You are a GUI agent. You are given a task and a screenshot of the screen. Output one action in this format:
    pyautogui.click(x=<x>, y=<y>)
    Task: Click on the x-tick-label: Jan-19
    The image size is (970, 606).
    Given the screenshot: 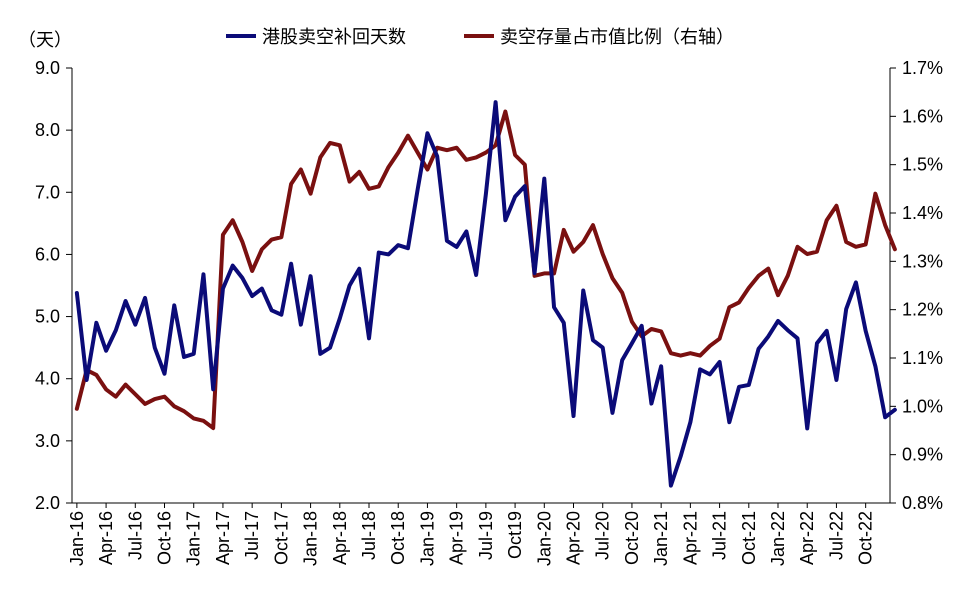 What is the action you would take?
    pyautogui.click(x=427, y=538)
    